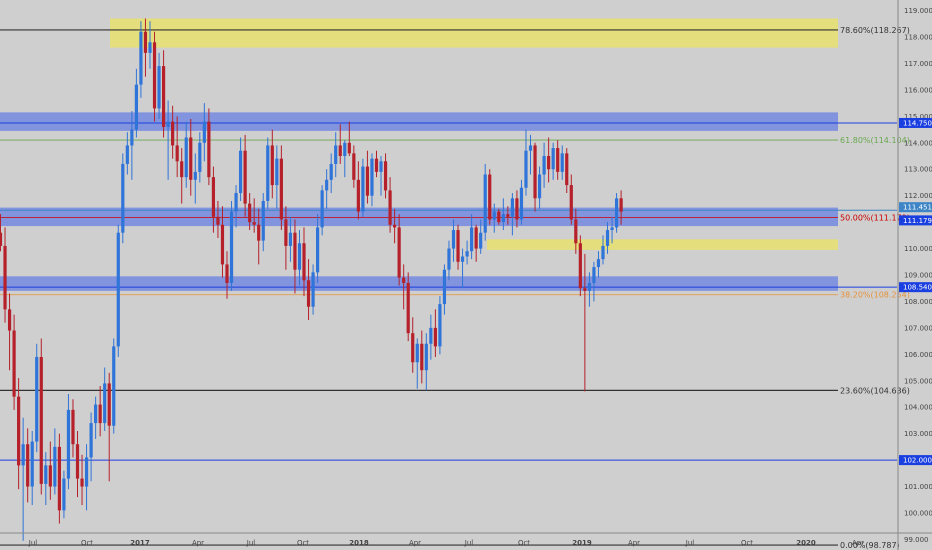 This screenshot has width=932, height=550. What do you see at coordinates (875, 30) in the screenshot?
I see `fib-label: 78.60%(118.267)` at bounding box center [875, 30].